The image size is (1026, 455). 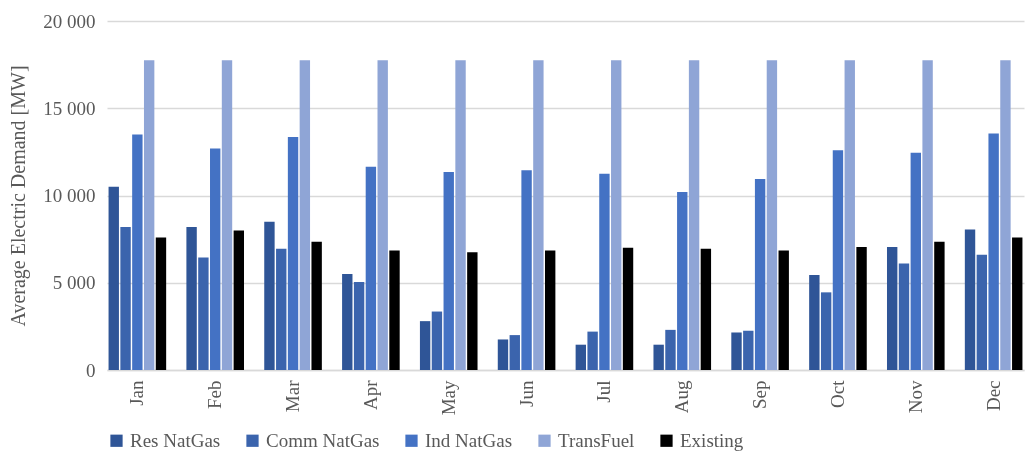 What do you see at coordinates (175, 440) in the screenshot?
I see `legend-label: Res NatGas` at bounding box center [175, 440].